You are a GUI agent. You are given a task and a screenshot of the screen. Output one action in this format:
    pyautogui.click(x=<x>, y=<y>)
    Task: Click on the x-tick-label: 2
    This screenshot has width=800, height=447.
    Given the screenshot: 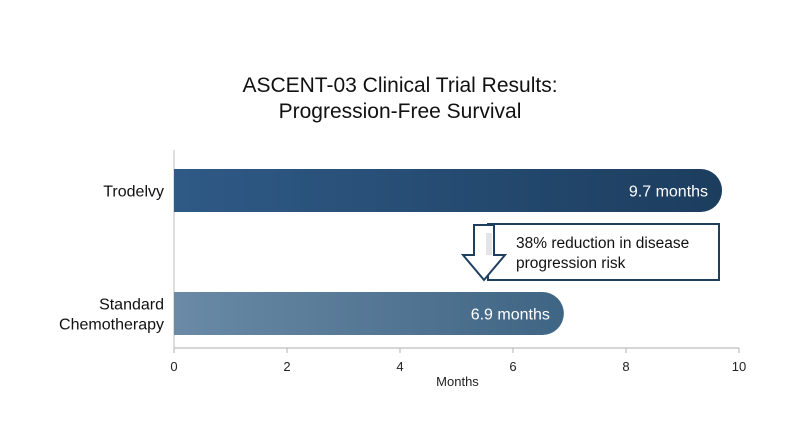 What is the action you would take?
    pyautogui.click(x=286, y=366)
    